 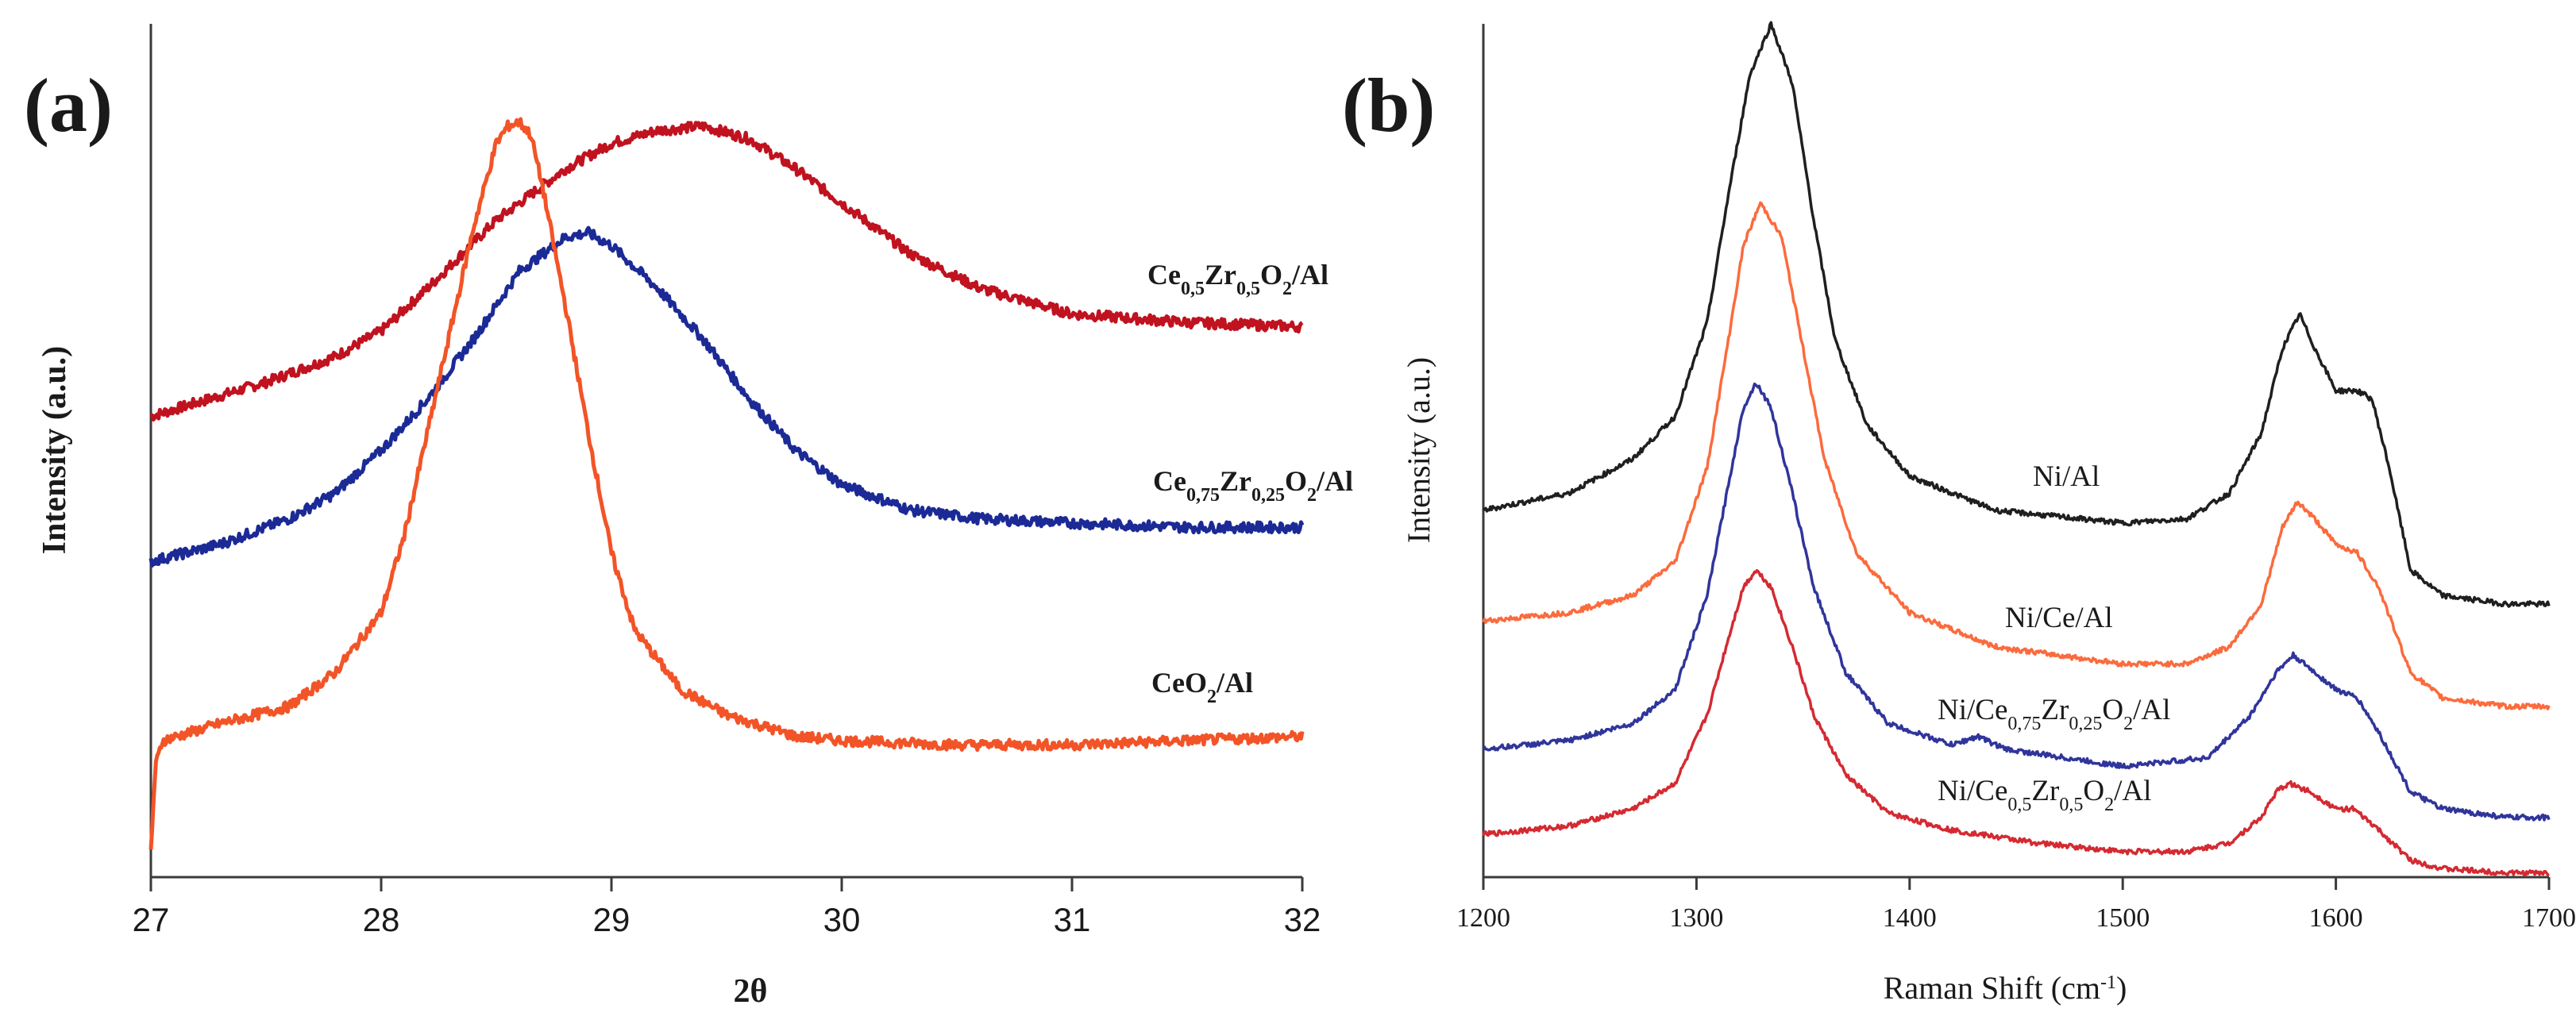 I want to click on series-line-ce0-5zr0-5o2-al, so click(x=726, y=271).